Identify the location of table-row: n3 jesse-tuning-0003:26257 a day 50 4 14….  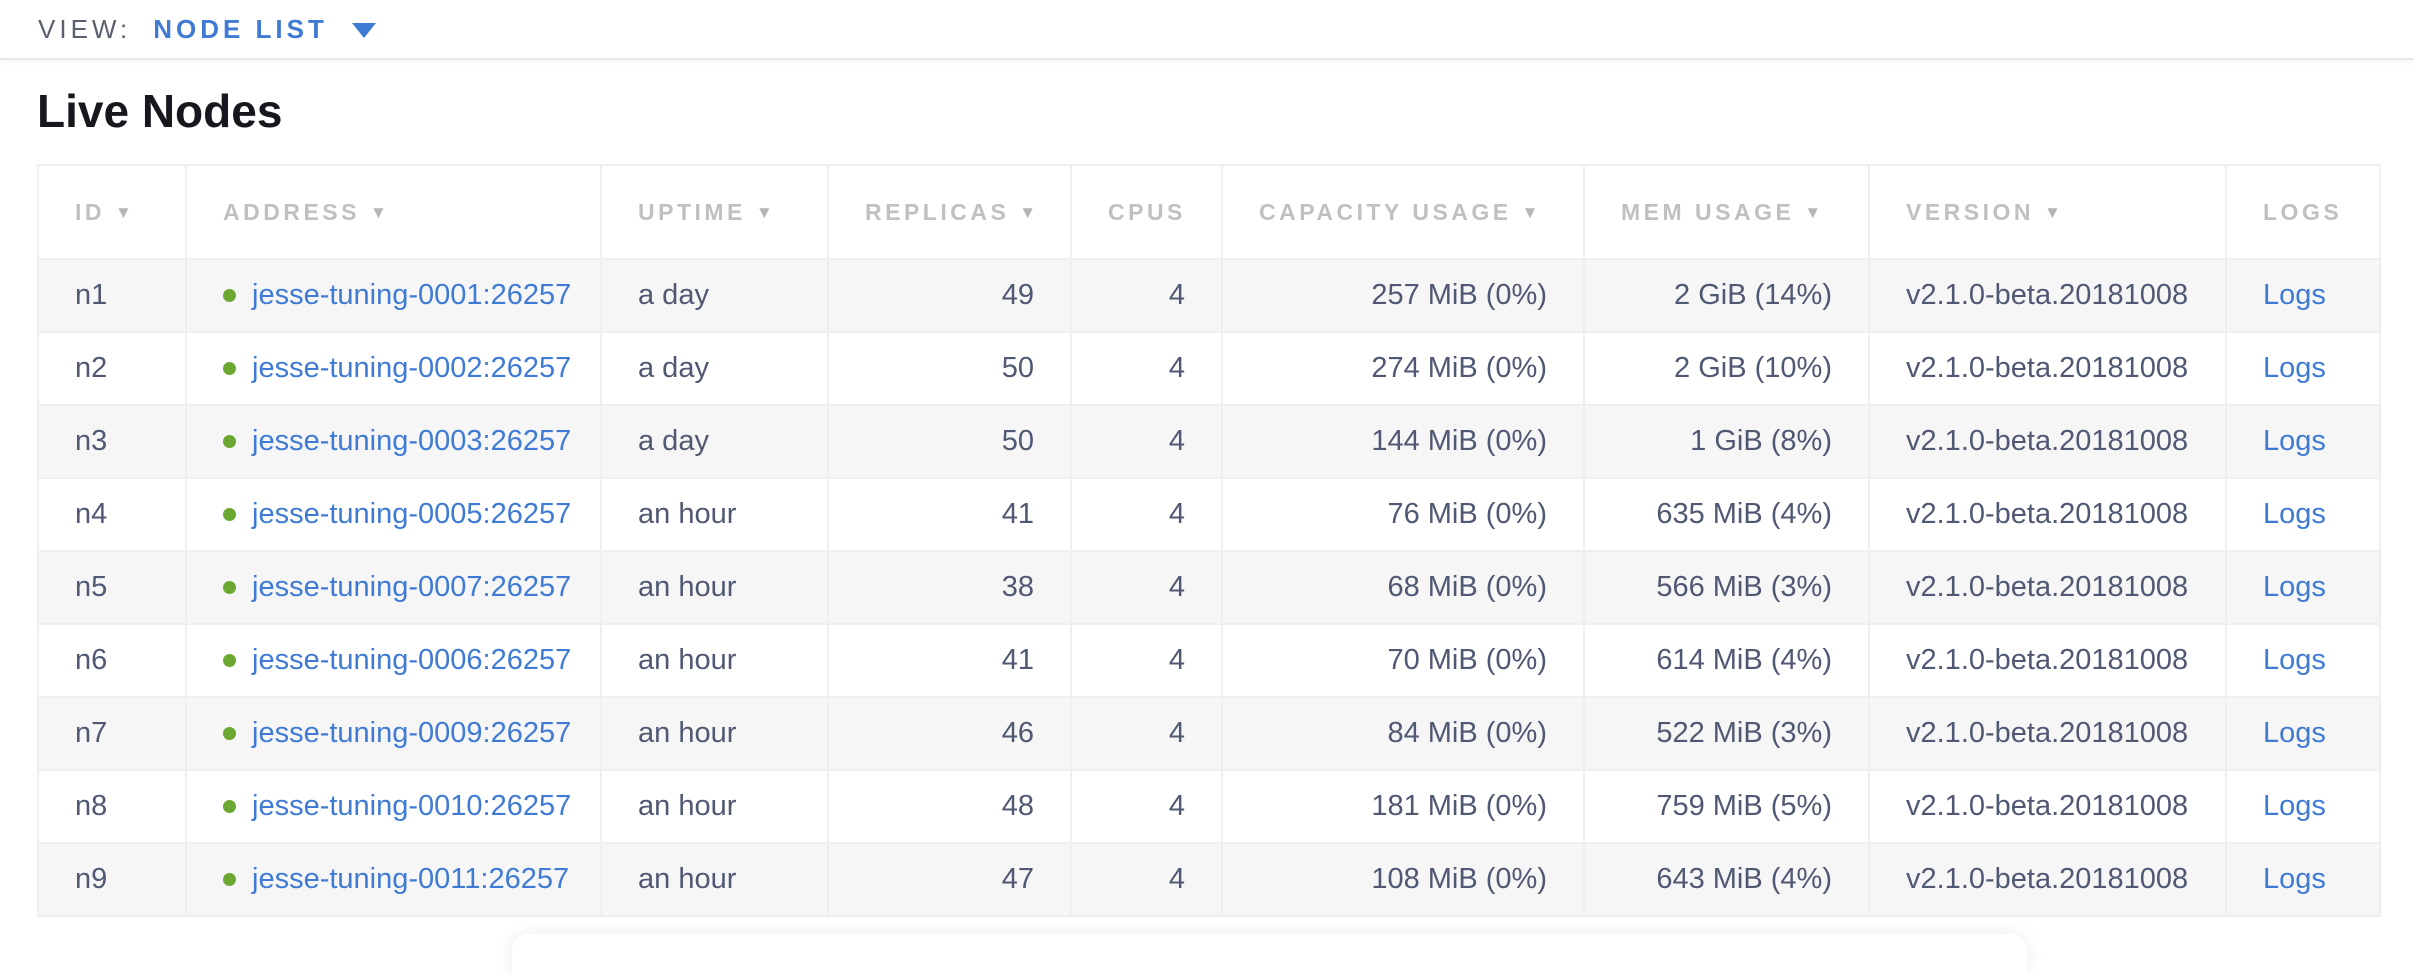
(1209, 441).